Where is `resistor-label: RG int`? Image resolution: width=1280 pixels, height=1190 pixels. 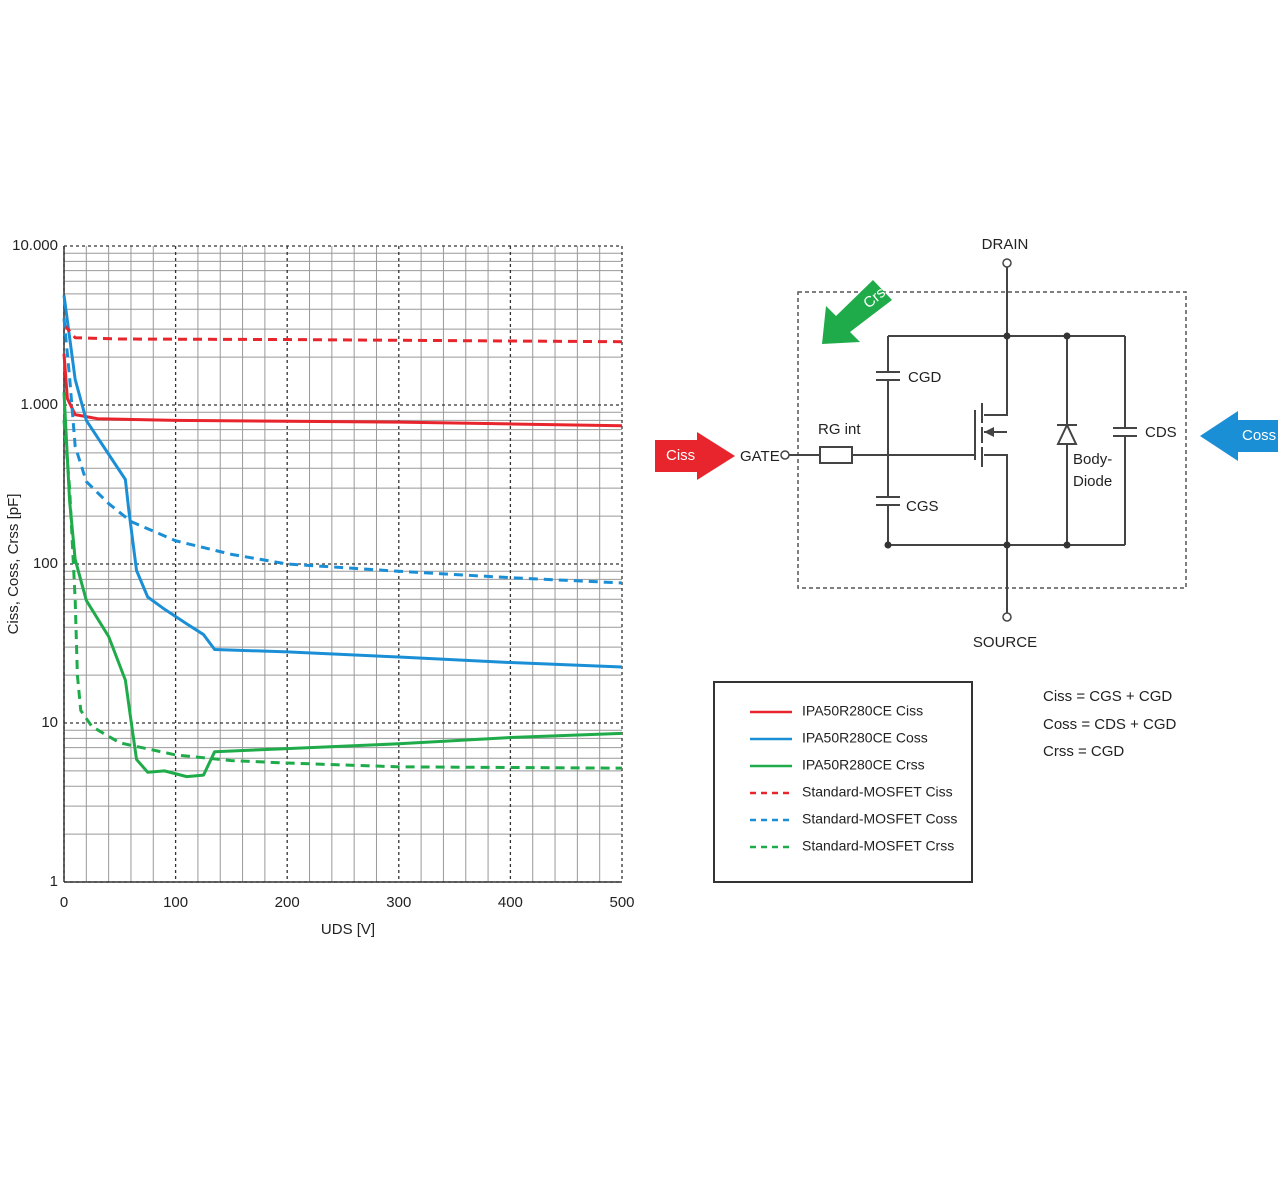
resistor-label: RG int is located at coordinates (839, 429).